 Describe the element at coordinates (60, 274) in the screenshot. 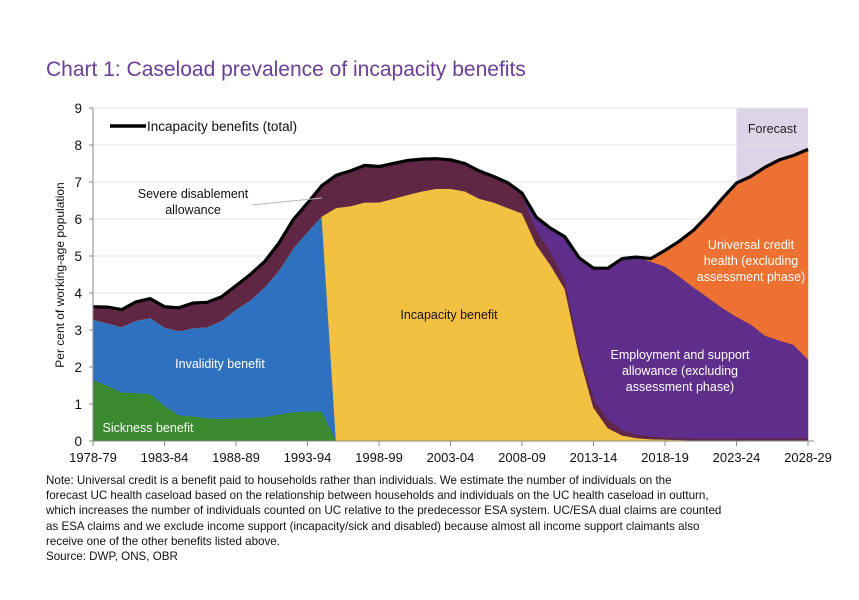

I see `y-axis-label: Per cent of working-age population` at that location.